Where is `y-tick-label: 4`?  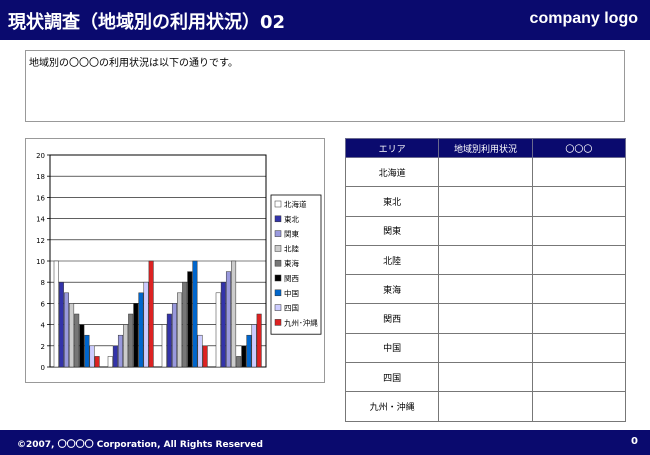
y-tick-label: 4 is located at coordinates (43, 326).